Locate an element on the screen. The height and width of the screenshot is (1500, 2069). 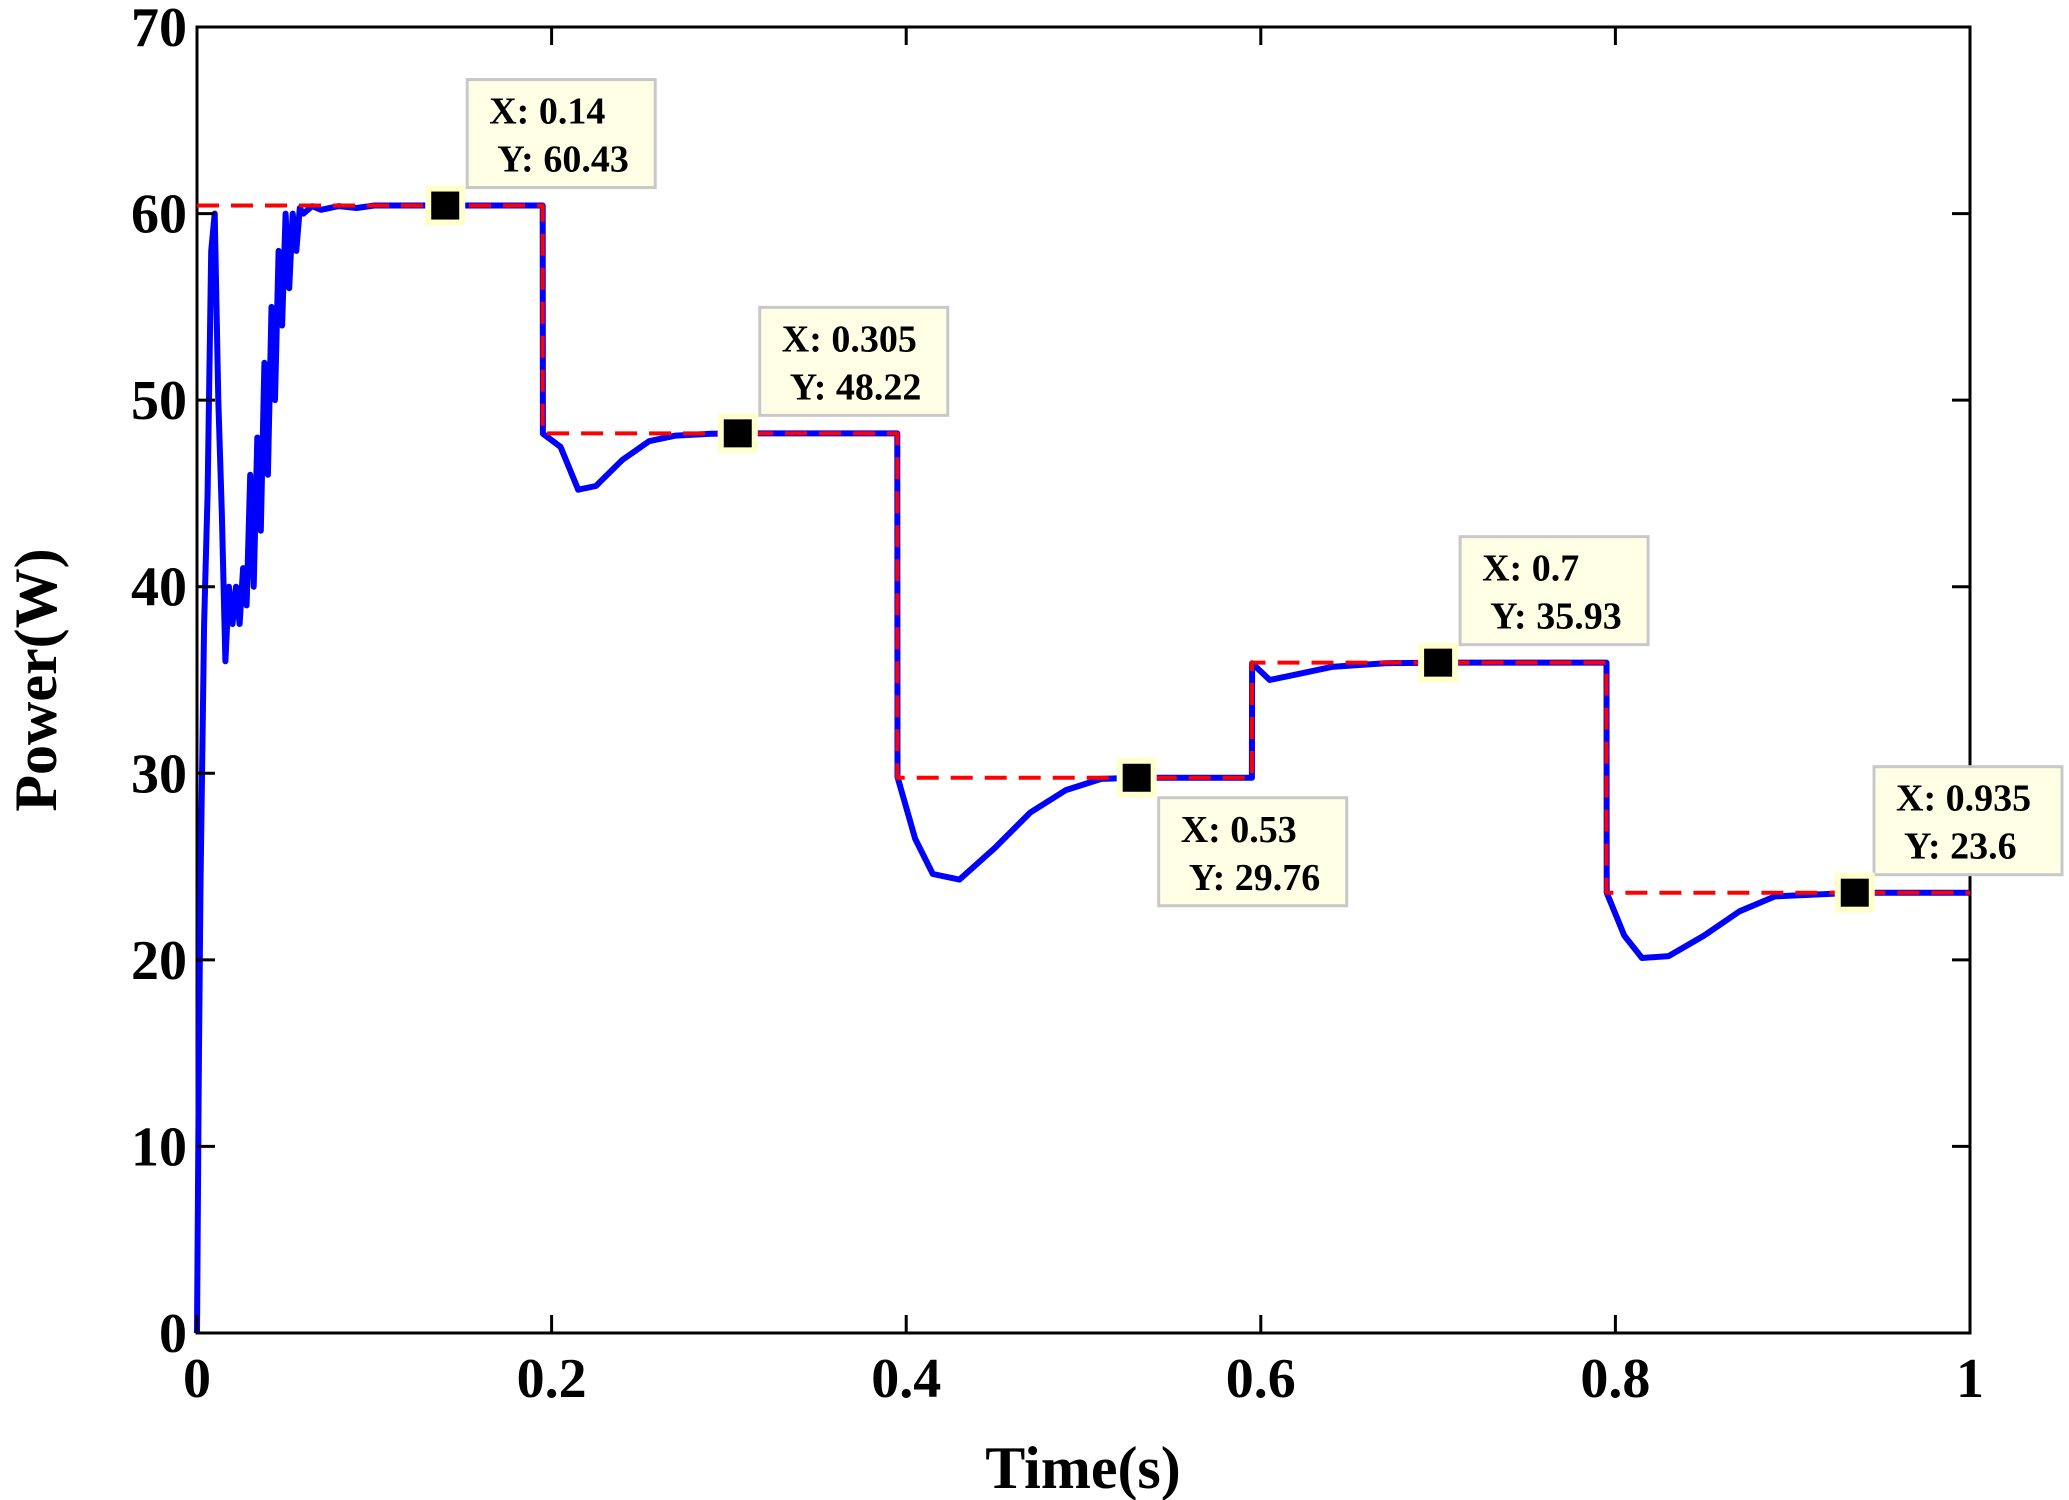
datatip: X: 0.14 Y: 60.43 is located at coordinates (541, 152).